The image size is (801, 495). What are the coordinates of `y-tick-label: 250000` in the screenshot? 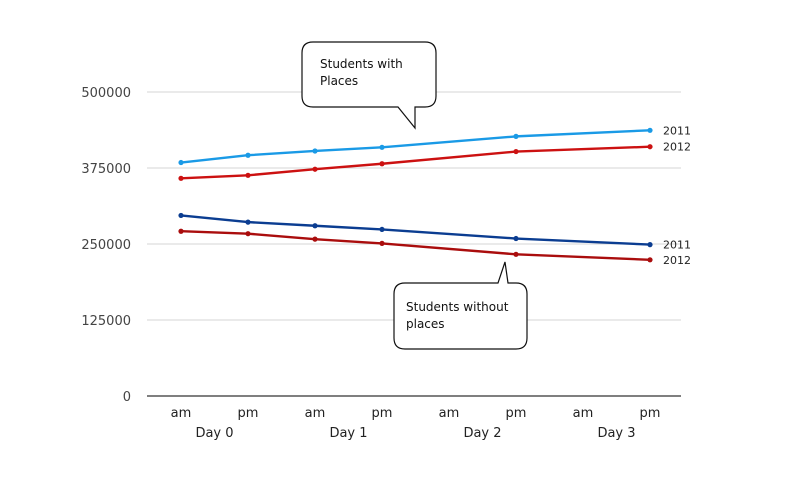 It's located at (106, 245).